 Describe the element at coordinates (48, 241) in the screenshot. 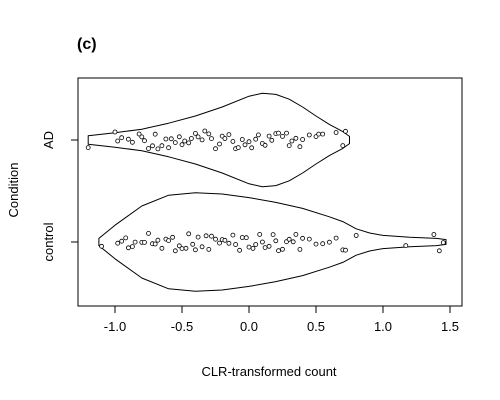

I see `y-tick-label-control: control` at that location.